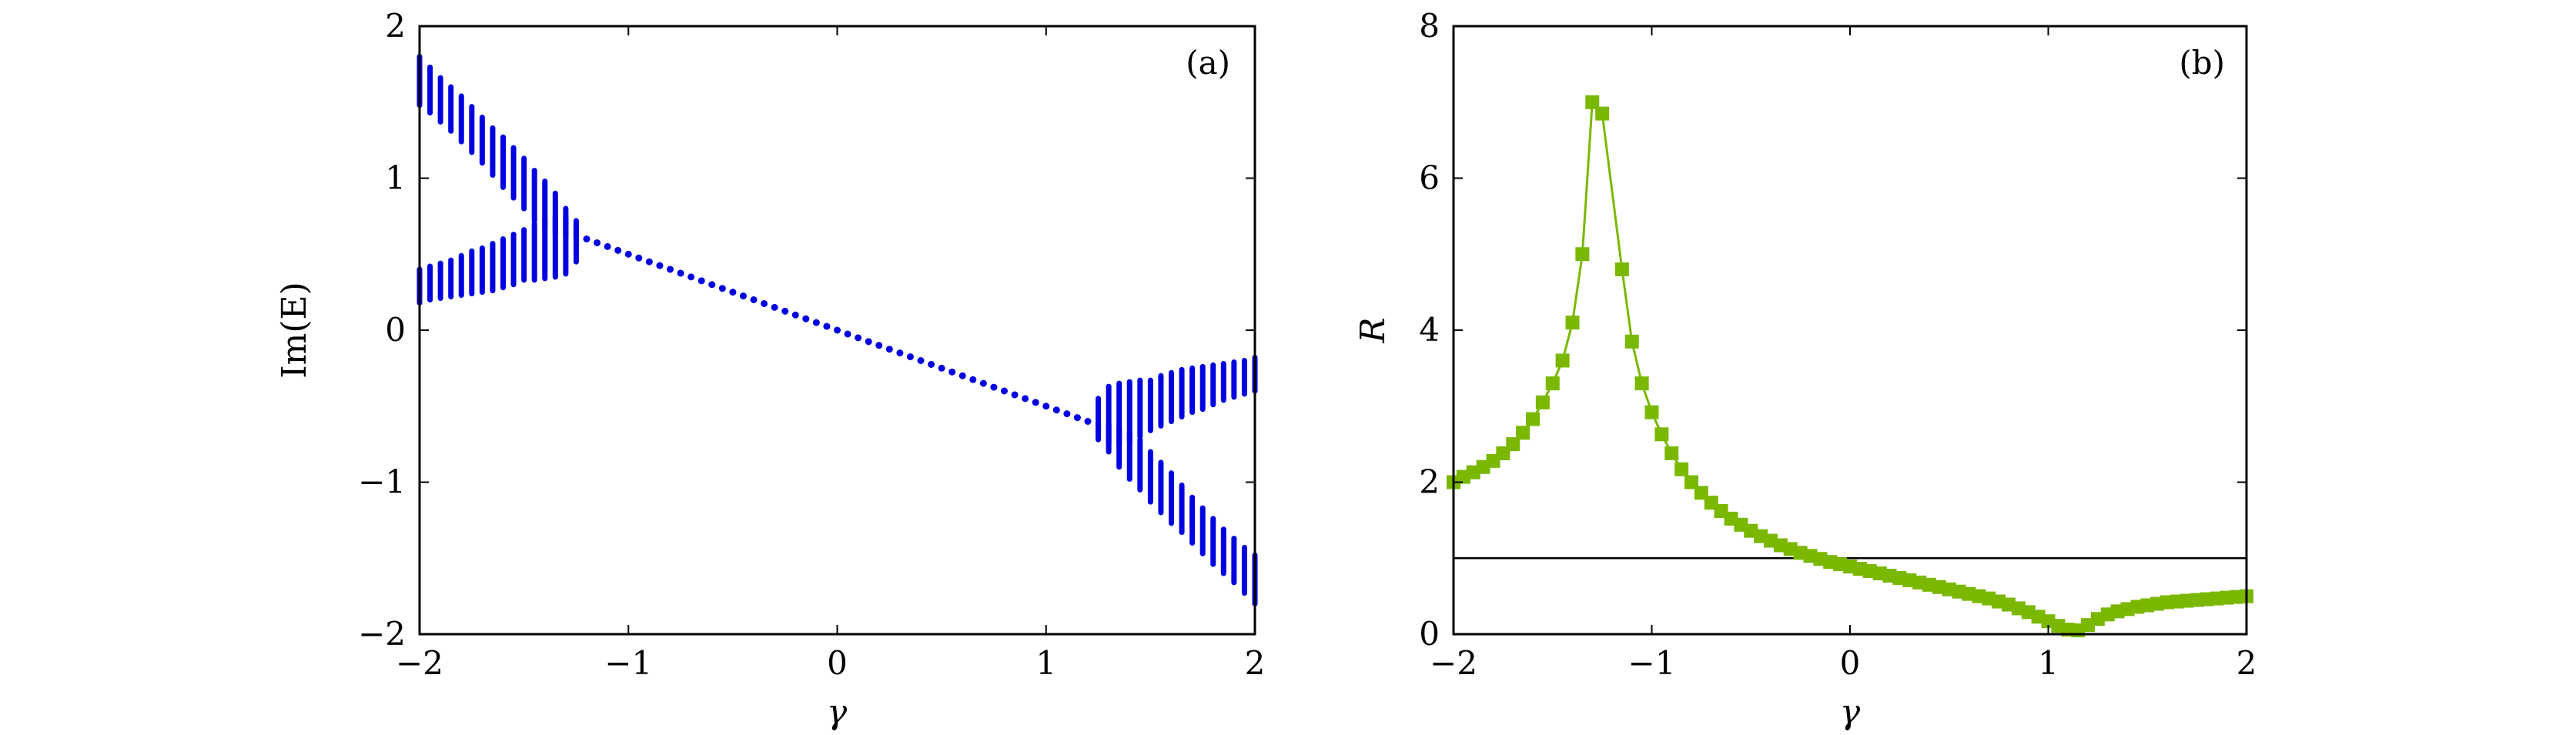  Describe the element at coordinates (1429, 178) in the screenshot. I see `y-tick-label: 6` at that location.